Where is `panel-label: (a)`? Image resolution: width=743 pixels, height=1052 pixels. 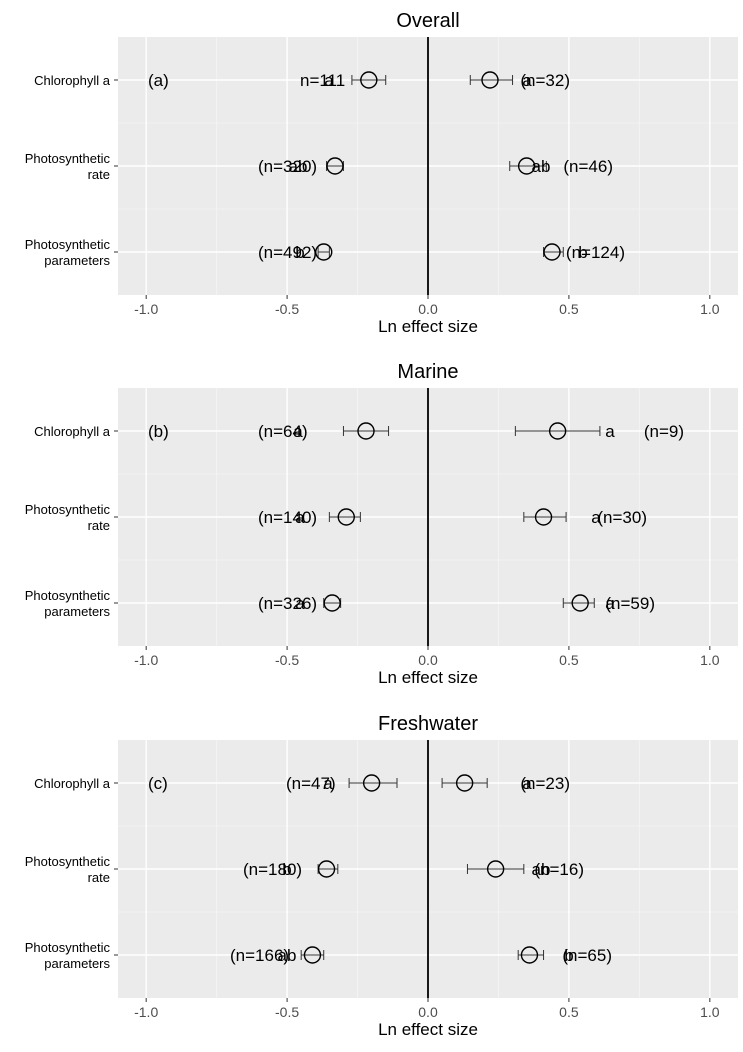 panel-label: (a) is located at coordinates (158, 80).